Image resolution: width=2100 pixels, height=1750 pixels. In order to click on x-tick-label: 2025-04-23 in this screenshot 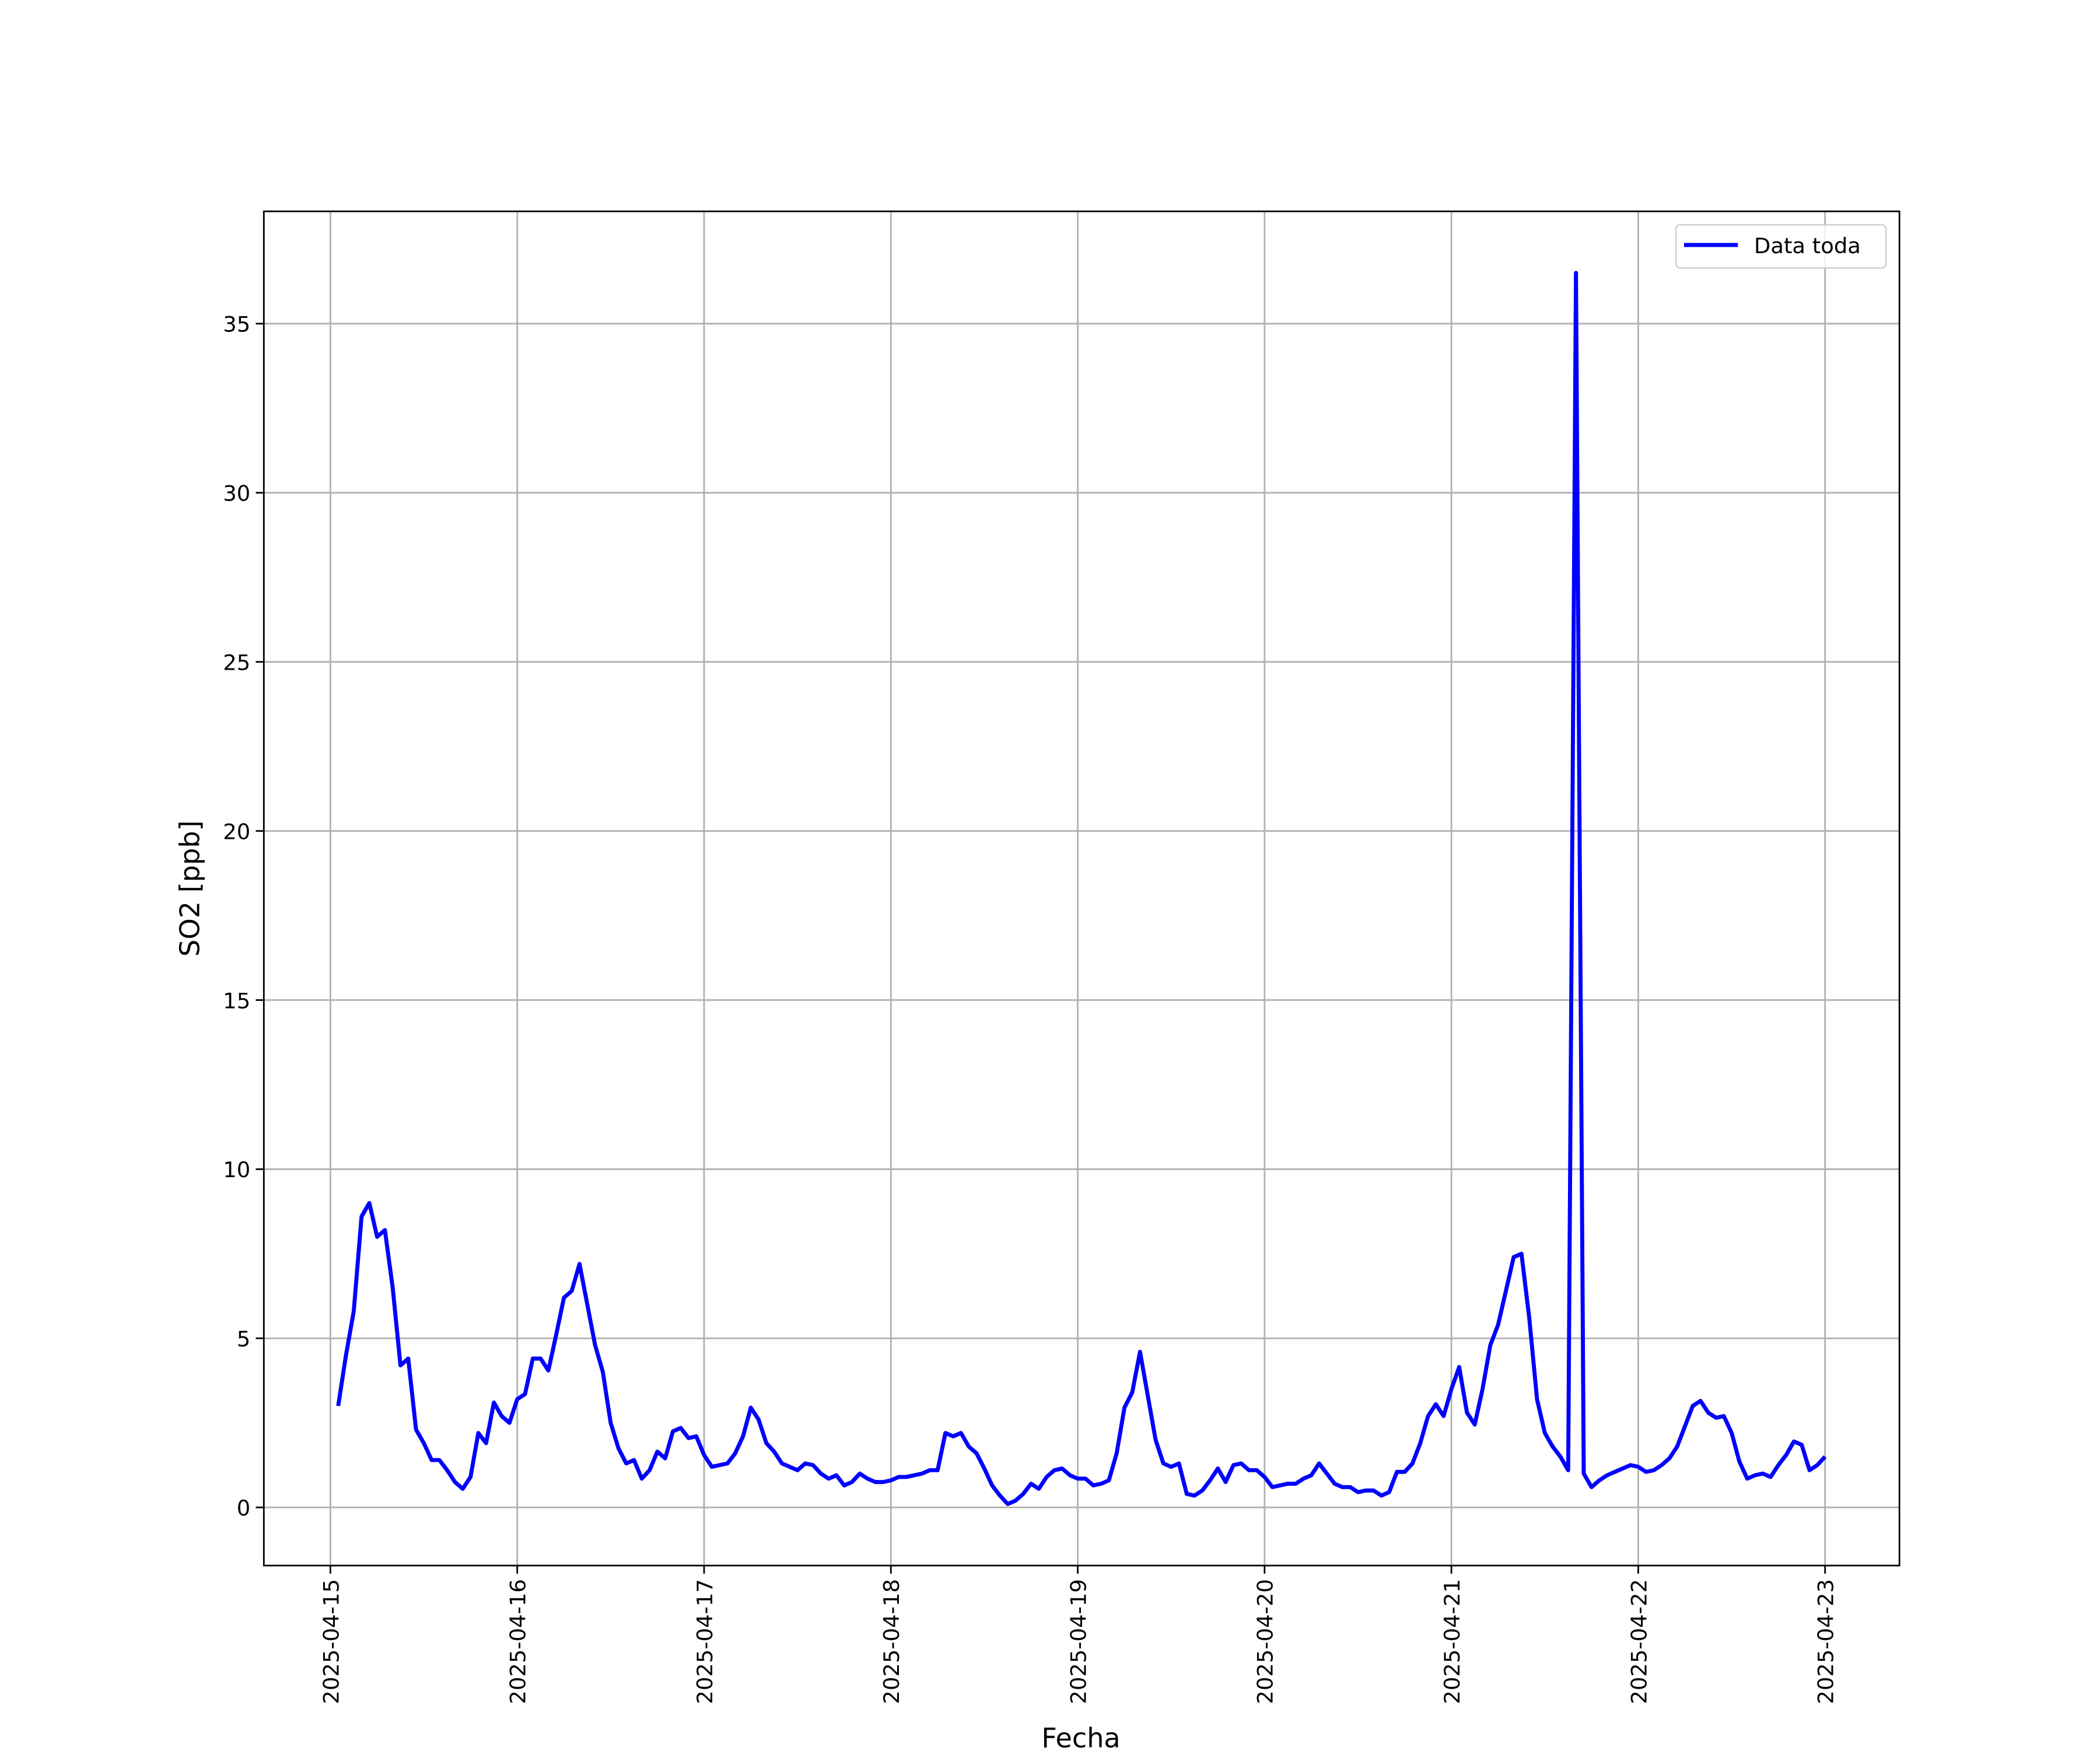, I will do `click(1826, 1641)`.